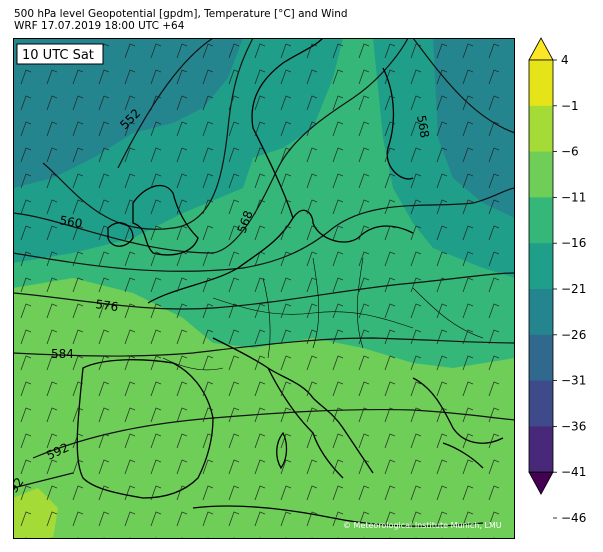 Image resolution: width=603 pixels, height=552 pixels. What do you see at coordinates (557, 281) in the screenshot?
I see `temperature-colorbar: 4 −1 −6 −11 −16 −21 −26 −31 −36 −41 −46` at bounding box center [557, 281].